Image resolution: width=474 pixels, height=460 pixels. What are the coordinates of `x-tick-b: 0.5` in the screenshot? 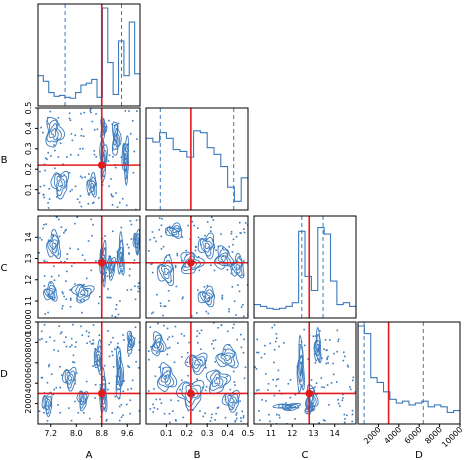 It's located at (248, 431).